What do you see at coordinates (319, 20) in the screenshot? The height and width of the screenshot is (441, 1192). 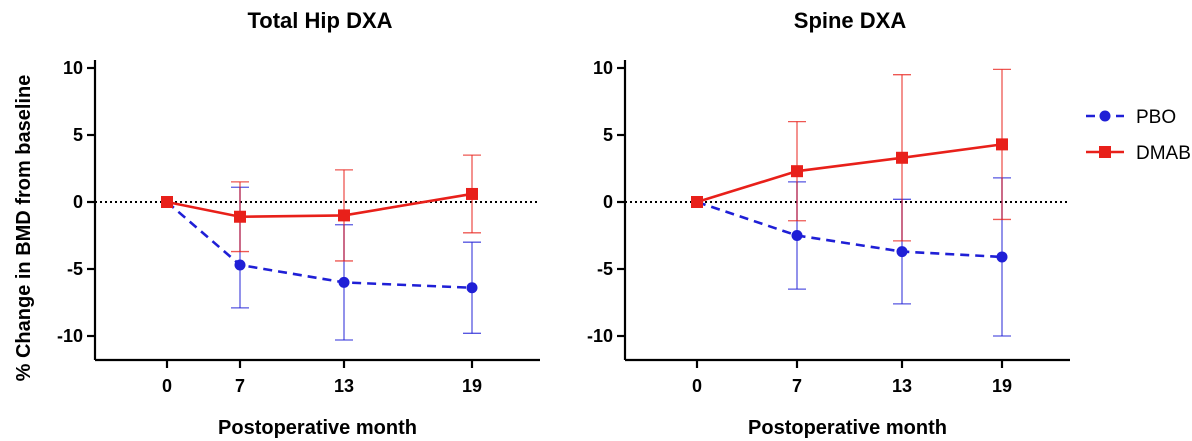 I see `chart-title: Total Hip DXA` at bounding box center [319, 20].